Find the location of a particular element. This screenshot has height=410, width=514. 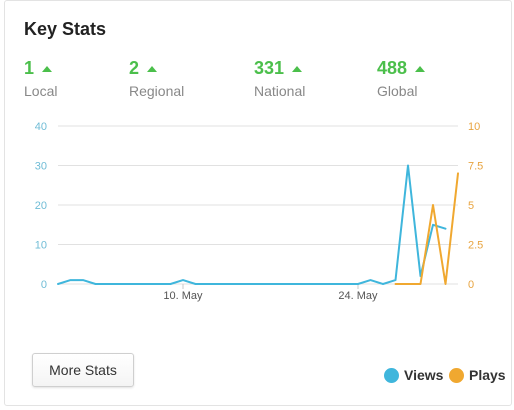

stat-regional-label: Regional is located at coordinates (157, 91).